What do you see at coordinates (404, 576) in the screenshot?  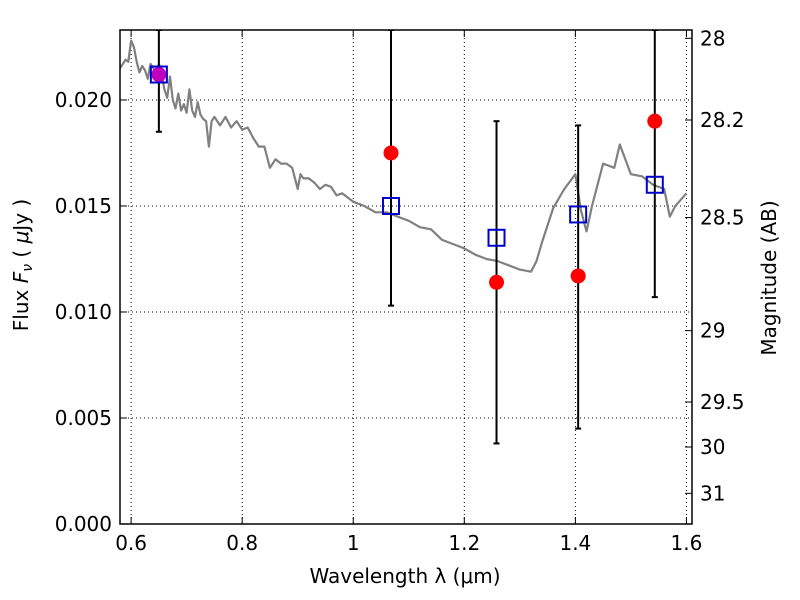 I see `x-axis-label: Wavelength λ (μm)` at bounding box center [404, 576].